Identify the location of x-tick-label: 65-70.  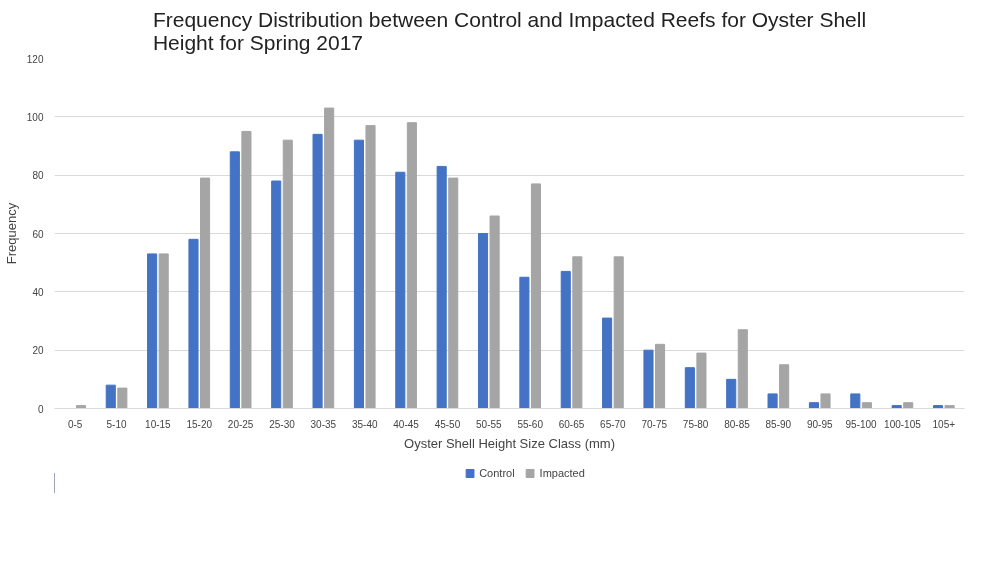
(613, 424).